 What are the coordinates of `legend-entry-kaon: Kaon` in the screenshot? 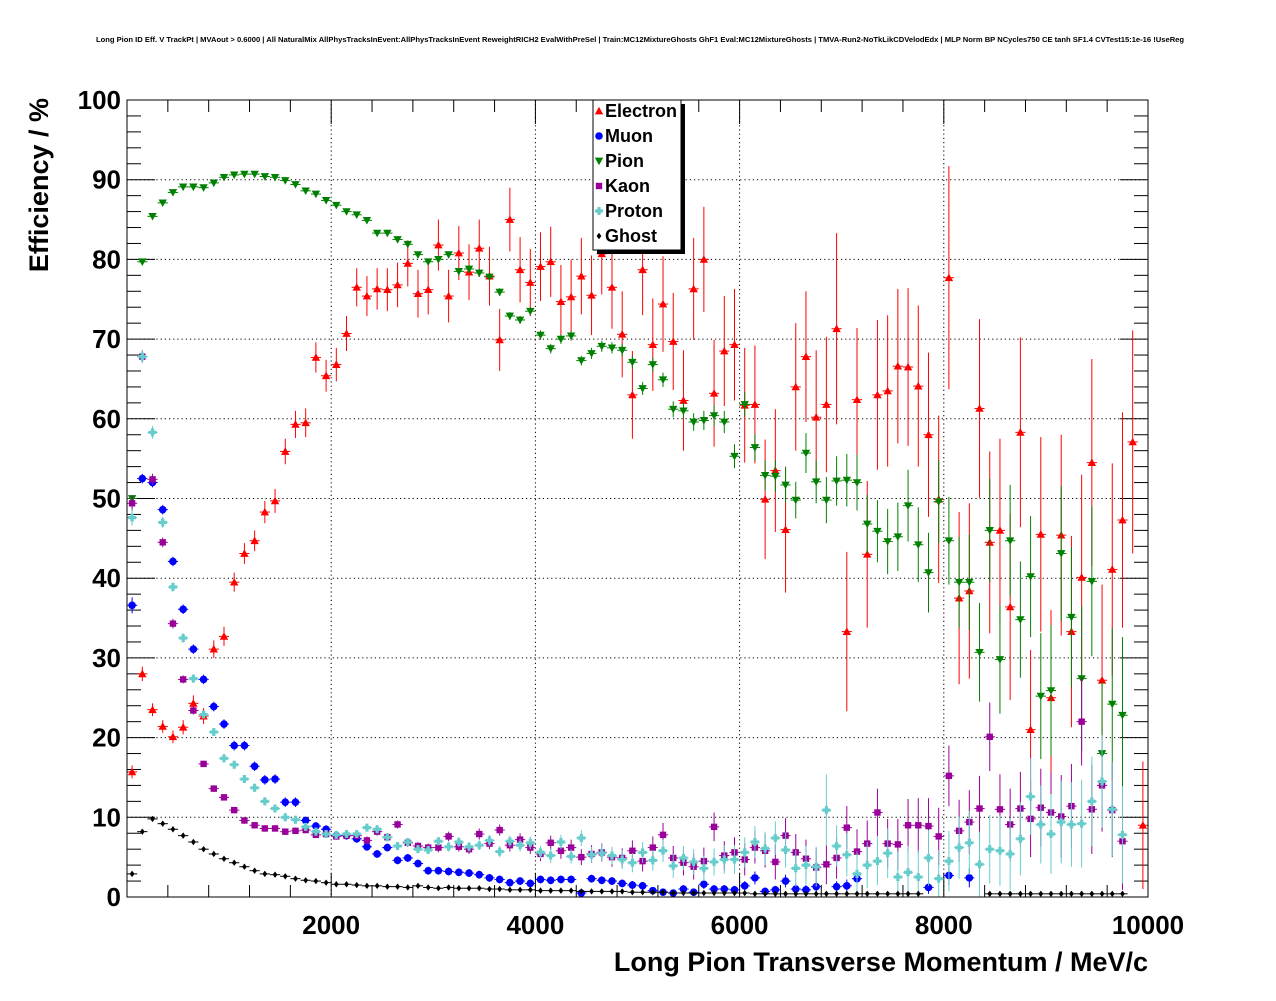 It's located at (622, 186).